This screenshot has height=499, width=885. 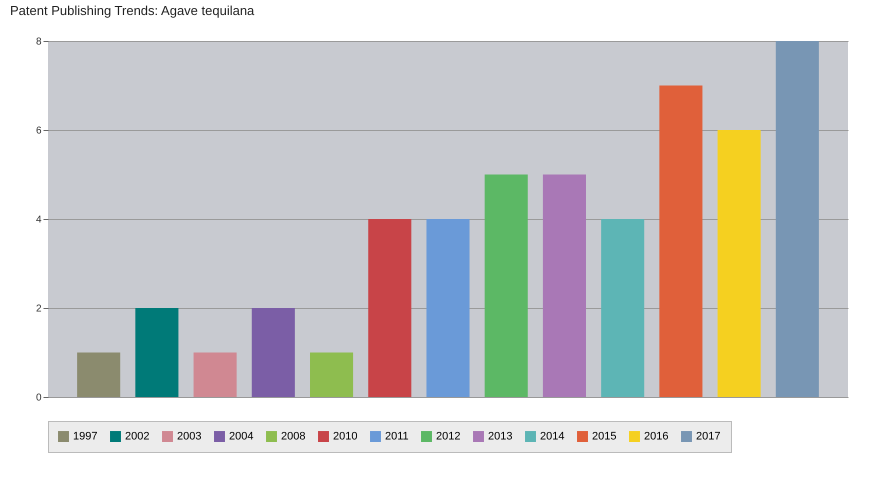 What do you see at coordinates (604, 436) in the screenshot?
I see `legend-label: 2015` at bounding box center [604, 436].